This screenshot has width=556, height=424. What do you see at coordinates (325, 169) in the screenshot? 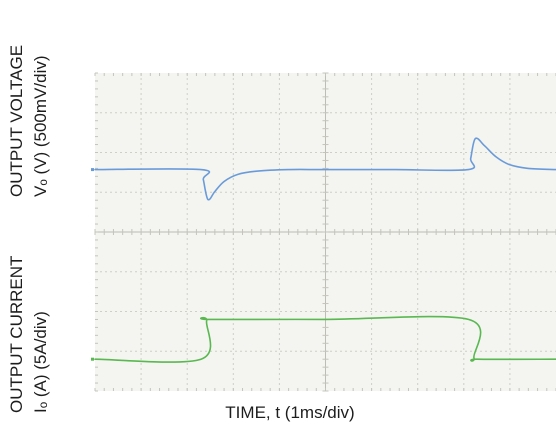
I see `voltage-trace` at bounding box center [325, 169].